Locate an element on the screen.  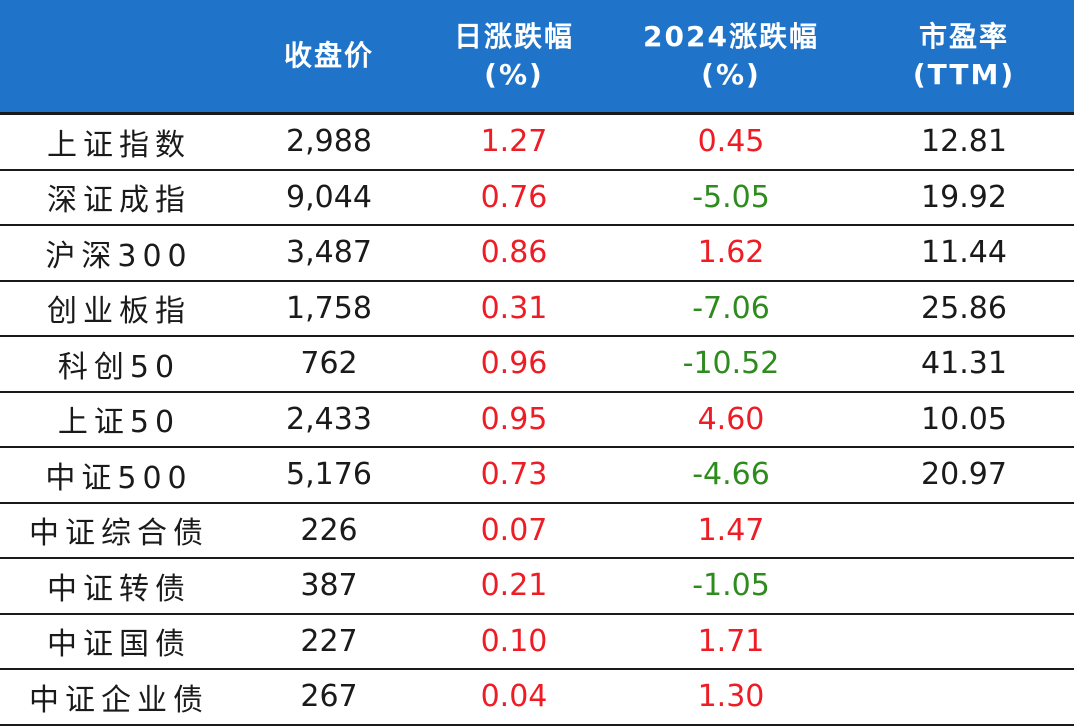
pe-ratio: 10.05 is located at coordinates (964, 419).